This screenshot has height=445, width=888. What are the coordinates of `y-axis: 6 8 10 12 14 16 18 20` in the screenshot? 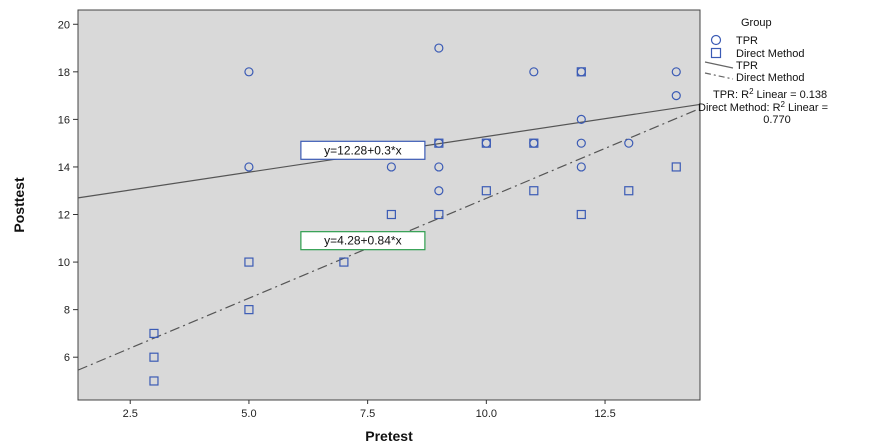 It's located at (68, 191).